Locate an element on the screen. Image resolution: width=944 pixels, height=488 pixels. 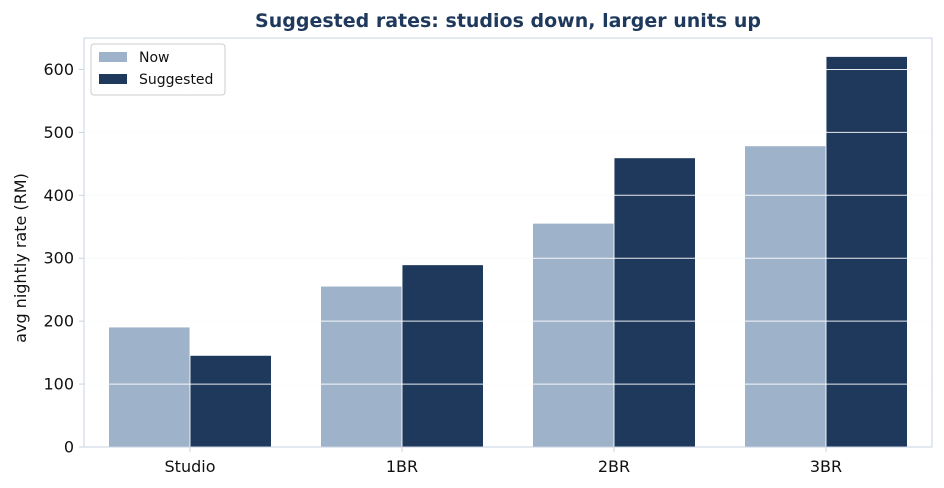
y-ticks: 0 100 200 300 400 500 600 is located at coordinates (63, 258).